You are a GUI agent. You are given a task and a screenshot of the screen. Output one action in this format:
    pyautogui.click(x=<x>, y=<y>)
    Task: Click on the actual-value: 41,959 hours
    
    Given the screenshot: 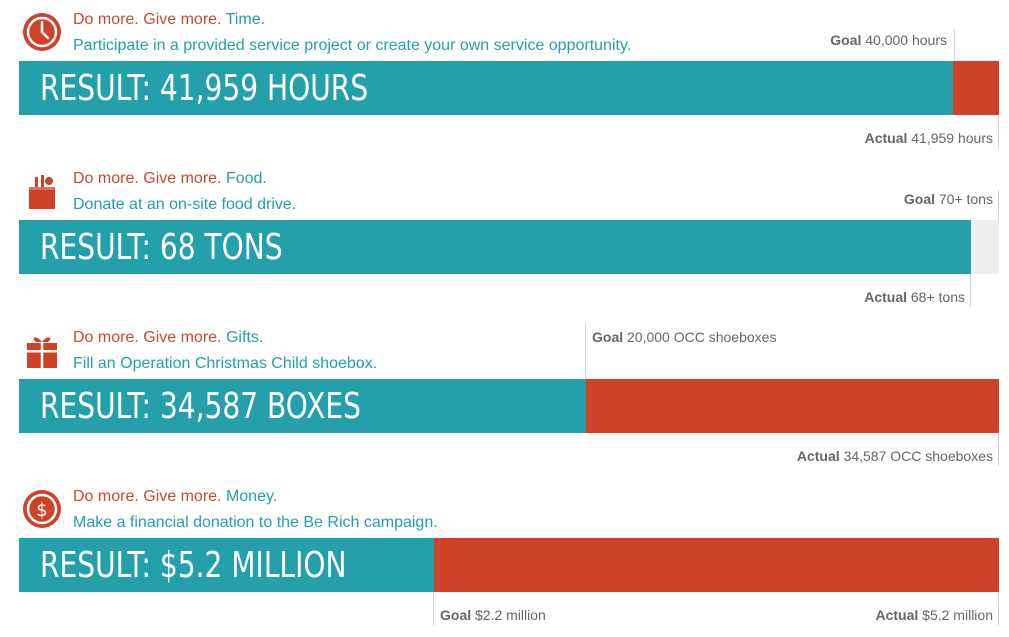 What is the action you would take?
    pyautogui.click(x=952, y=138)
    